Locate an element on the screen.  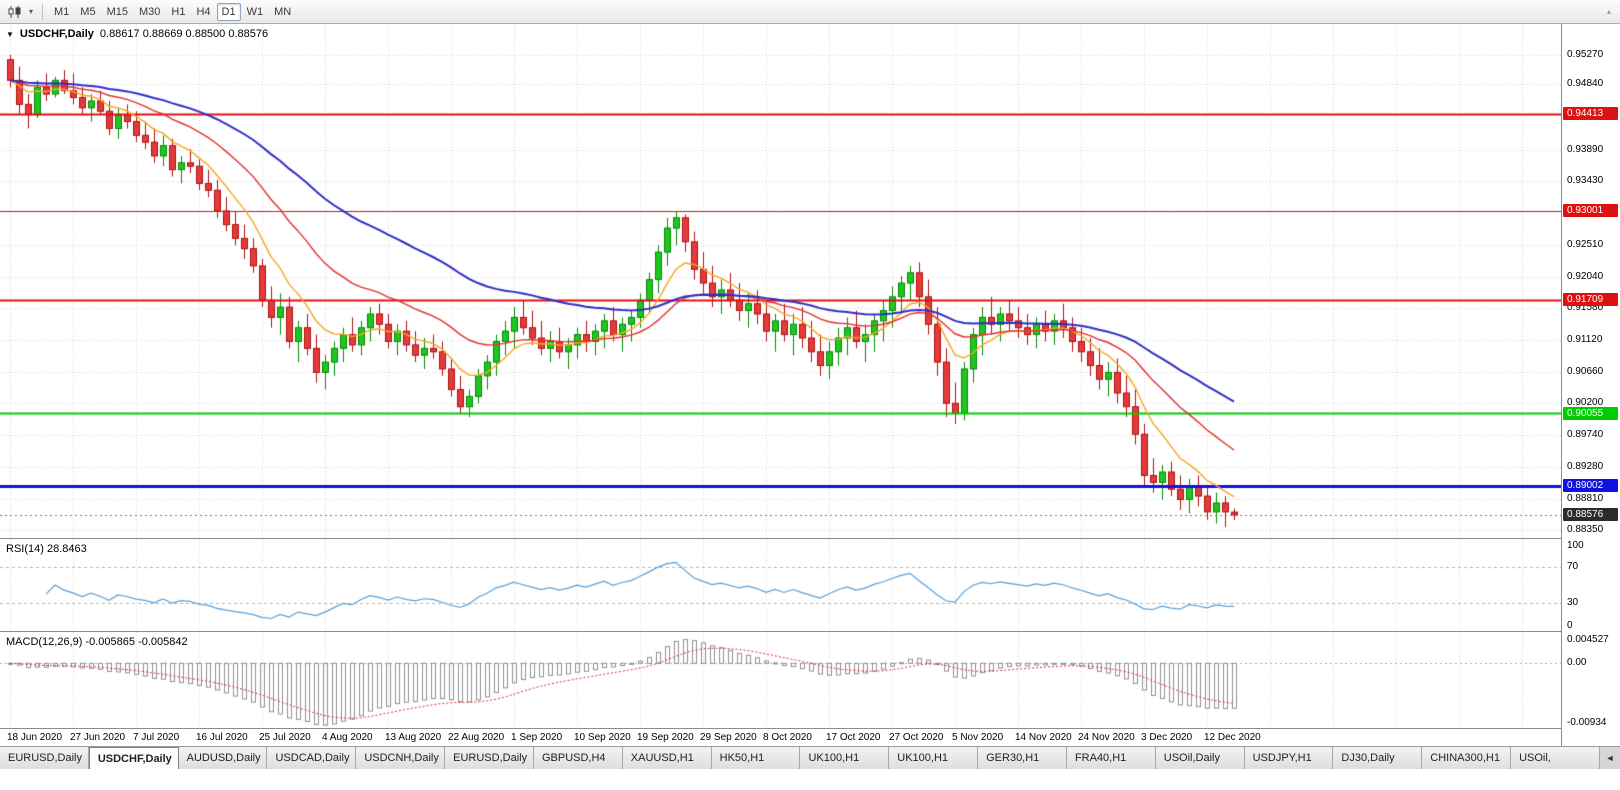
timeframe-h1: H1 is located at coordinates (178, 11).